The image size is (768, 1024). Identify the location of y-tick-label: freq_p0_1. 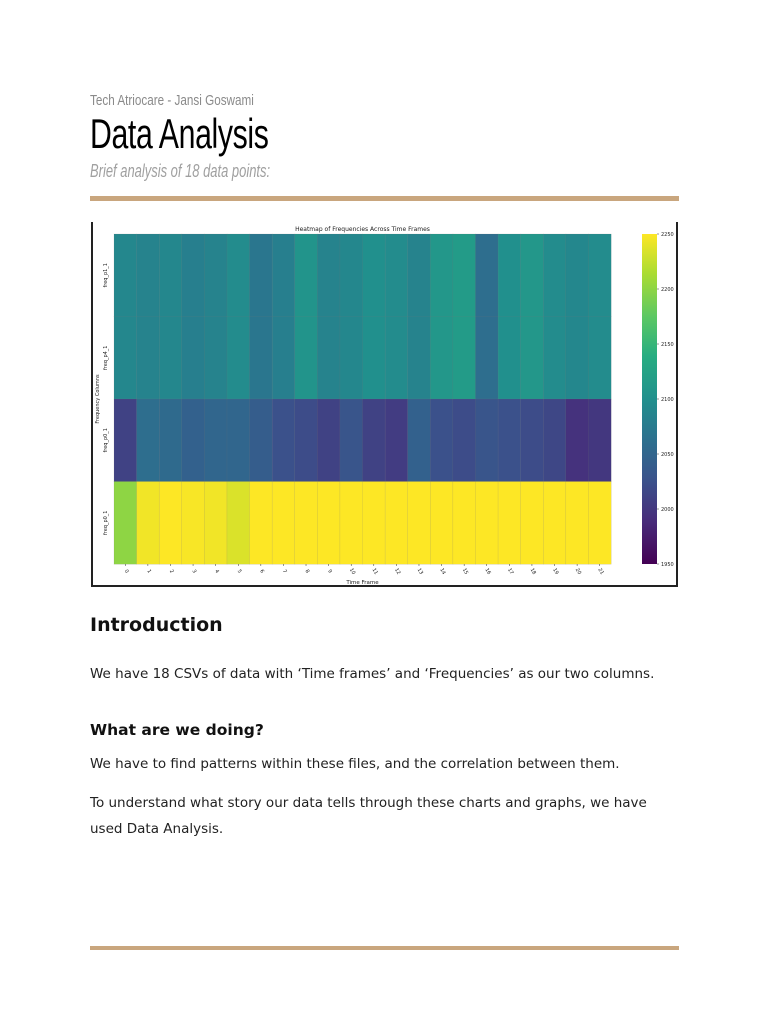
(106, 440).